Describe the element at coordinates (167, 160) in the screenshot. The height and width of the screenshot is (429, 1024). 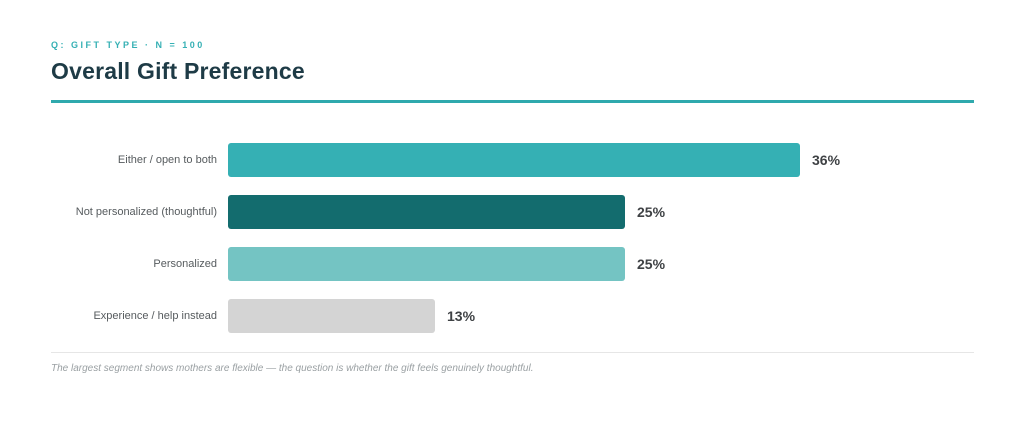
I see `category-label: Either / open to both` at that location.